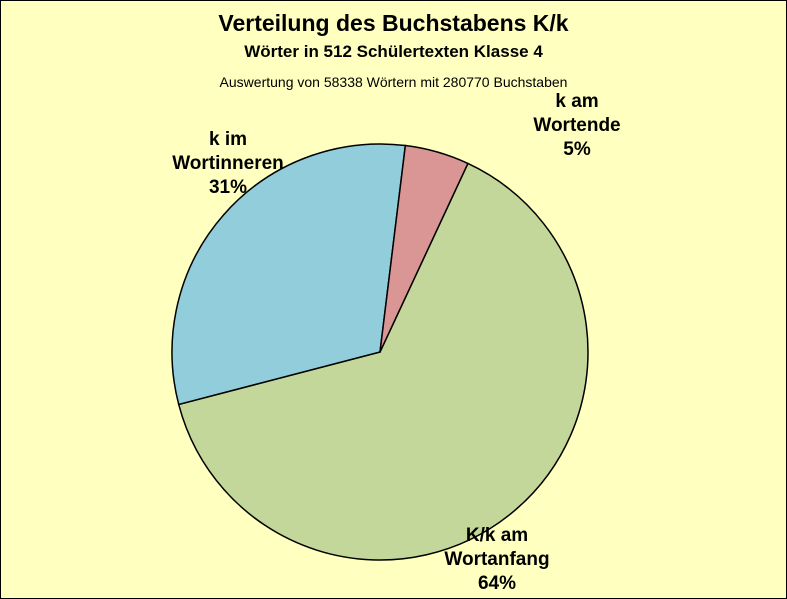  Describe the element at coordinates (228, 163) in the screenshot. I see `slice-label-1: k im Wortinneren 31%` at that location.